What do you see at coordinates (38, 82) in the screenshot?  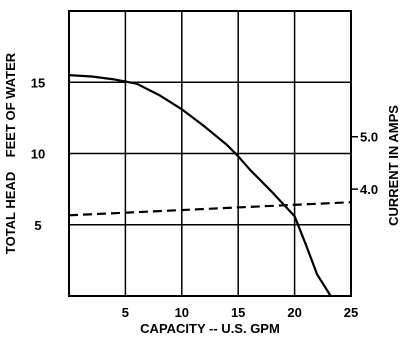 I see `y-left-tick-label: 15` at bounding box center [38, 82].